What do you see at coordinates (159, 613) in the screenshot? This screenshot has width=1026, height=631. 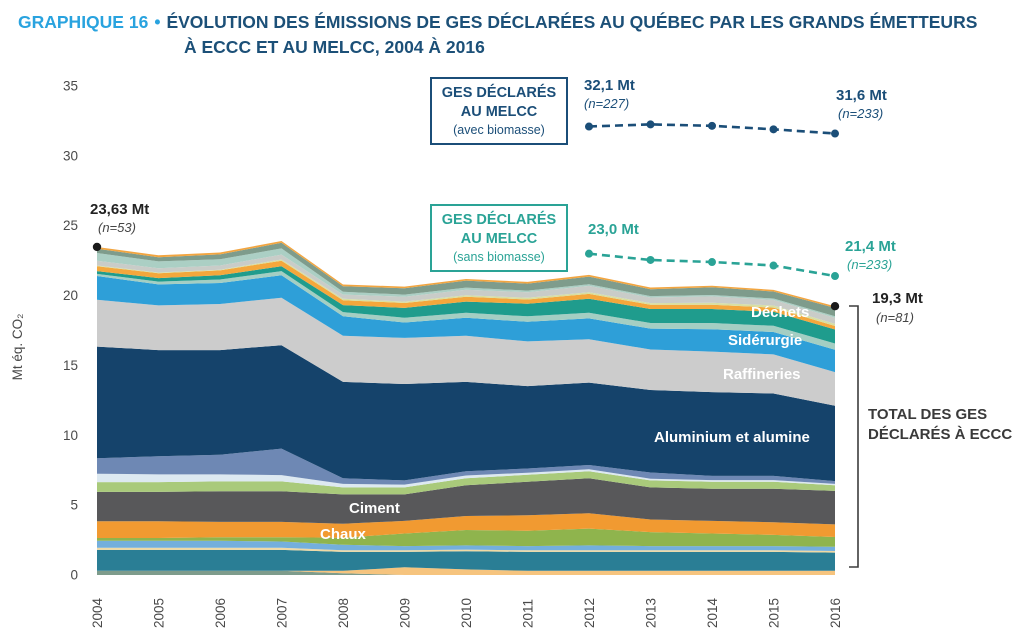 I see `x-tick-label: 2005` at bounding box center [159, 613].